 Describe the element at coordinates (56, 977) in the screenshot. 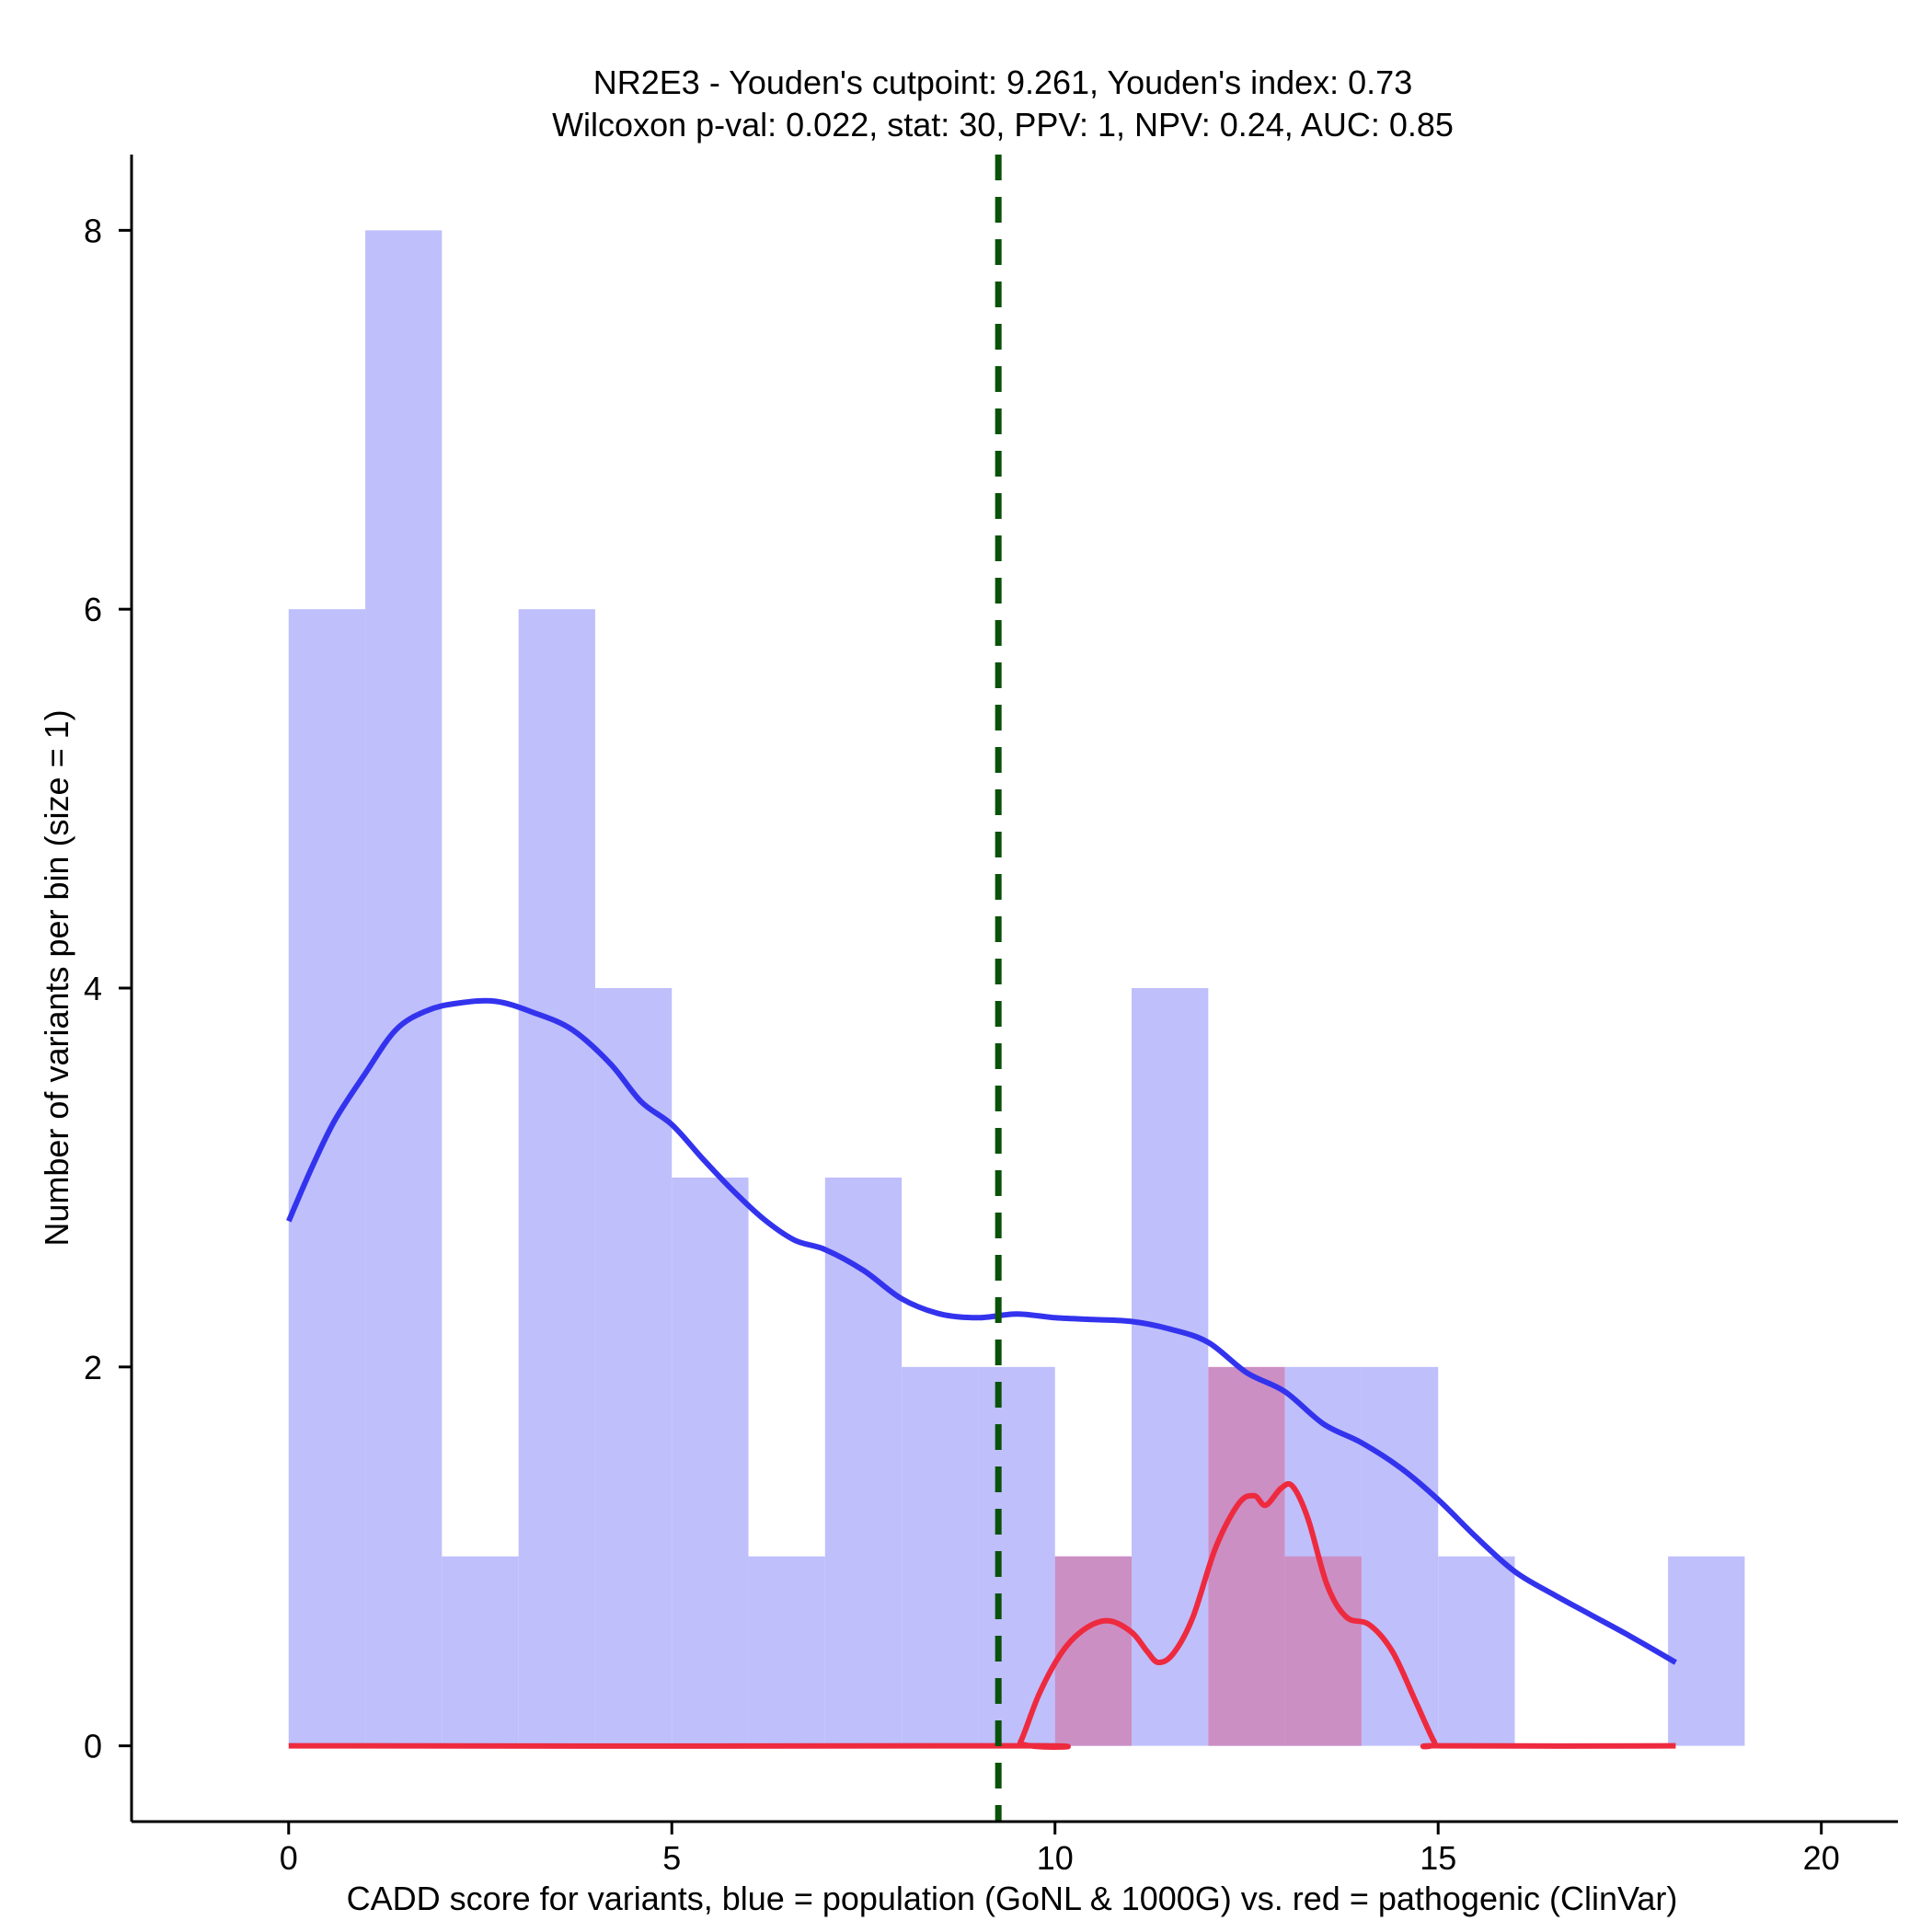

I see `y-axis-label: Number of variants per bin (size = 1)` at that location.